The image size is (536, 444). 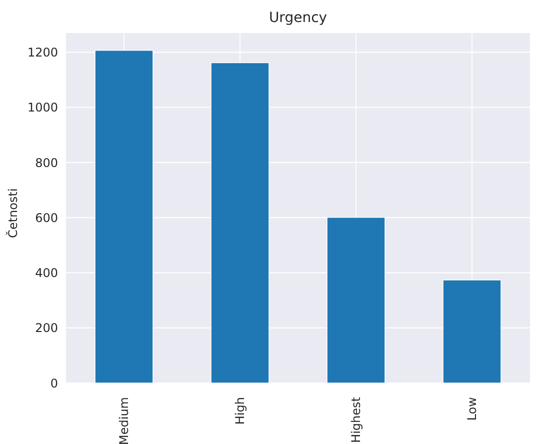 What do you see at coordinates (472, 408) in the screenshot?
I see `x-tick-label: Low` at bounding box center [472, 408].